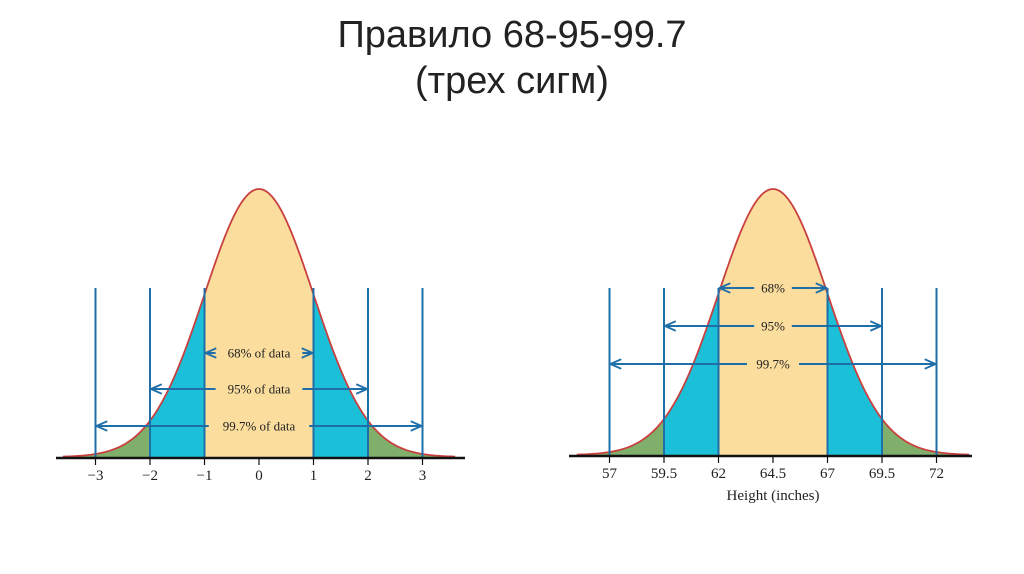 The height and width of the screenshot is (574, 1024). Describe the element at coordinates (773, 496) in the screenshot. I see `x-axis-title: Height (inches)` at that location.